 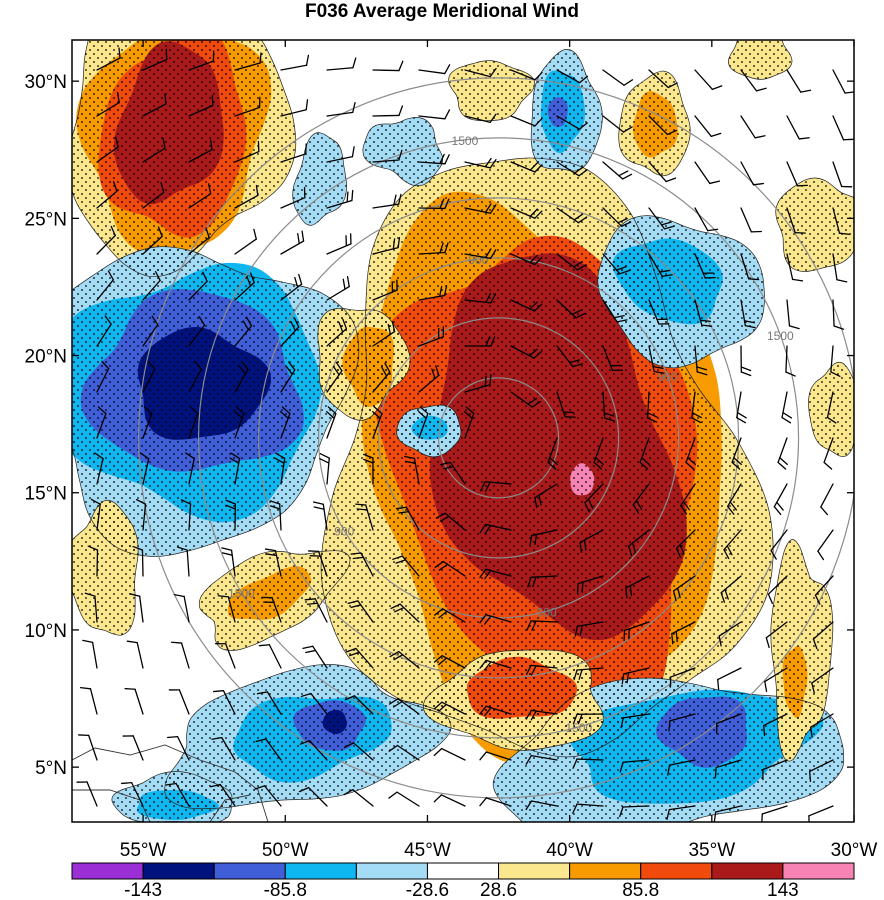 I want to click on stipple-ne-neg-tip, so click(x=403, y=152).